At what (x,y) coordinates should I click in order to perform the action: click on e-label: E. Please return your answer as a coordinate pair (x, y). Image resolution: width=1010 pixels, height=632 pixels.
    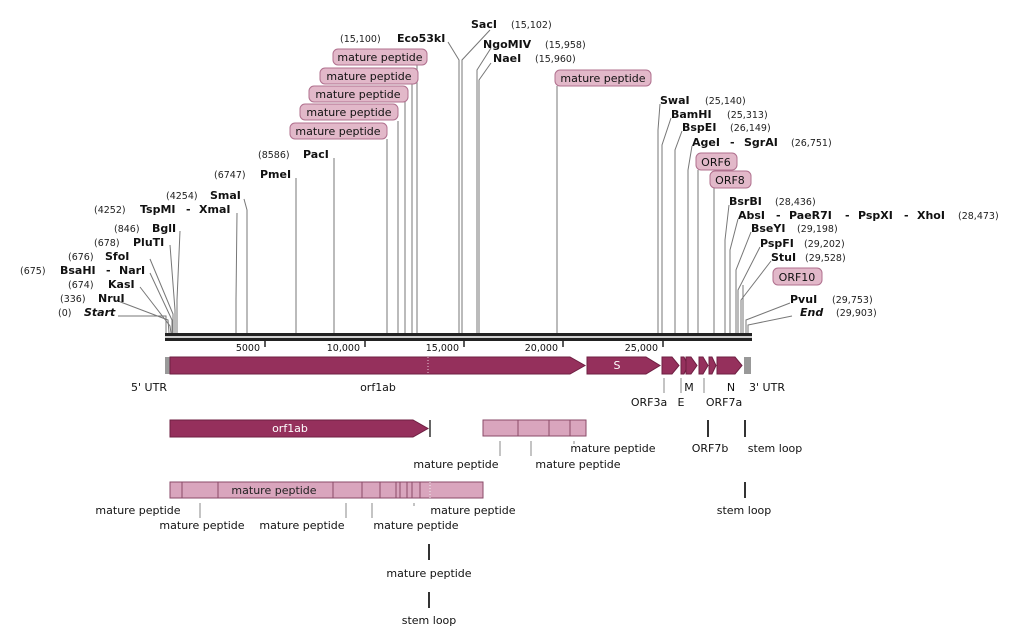
    Looking at the image, I should click on (681, 402).